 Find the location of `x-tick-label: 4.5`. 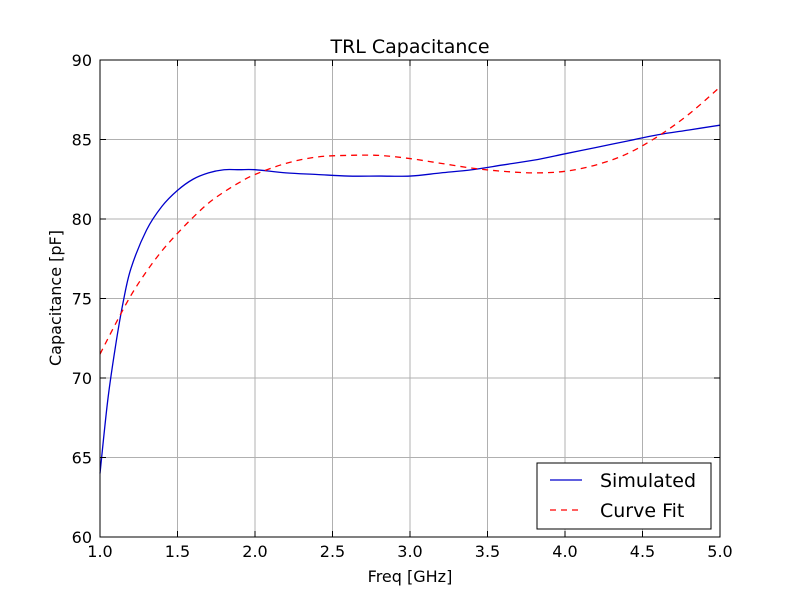

x-tick-label: 4.5 is located at coordinates (642, 551).